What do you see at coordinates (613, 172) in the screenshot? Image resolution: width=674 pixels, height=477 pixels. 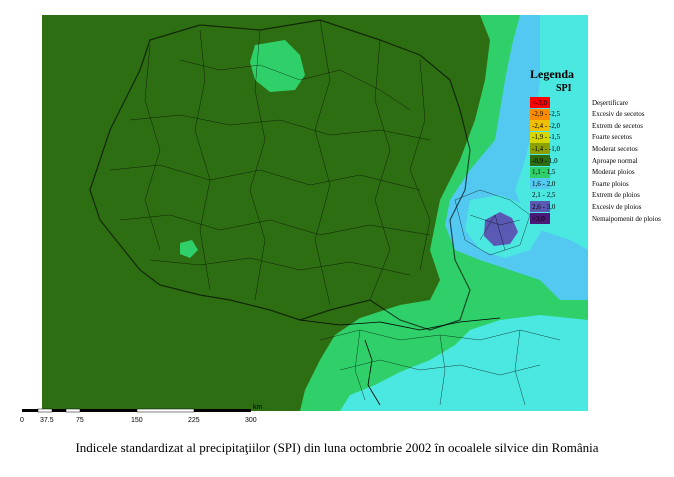 I see `legend-label: Moderat ploios` at bounding box center [613, 172].